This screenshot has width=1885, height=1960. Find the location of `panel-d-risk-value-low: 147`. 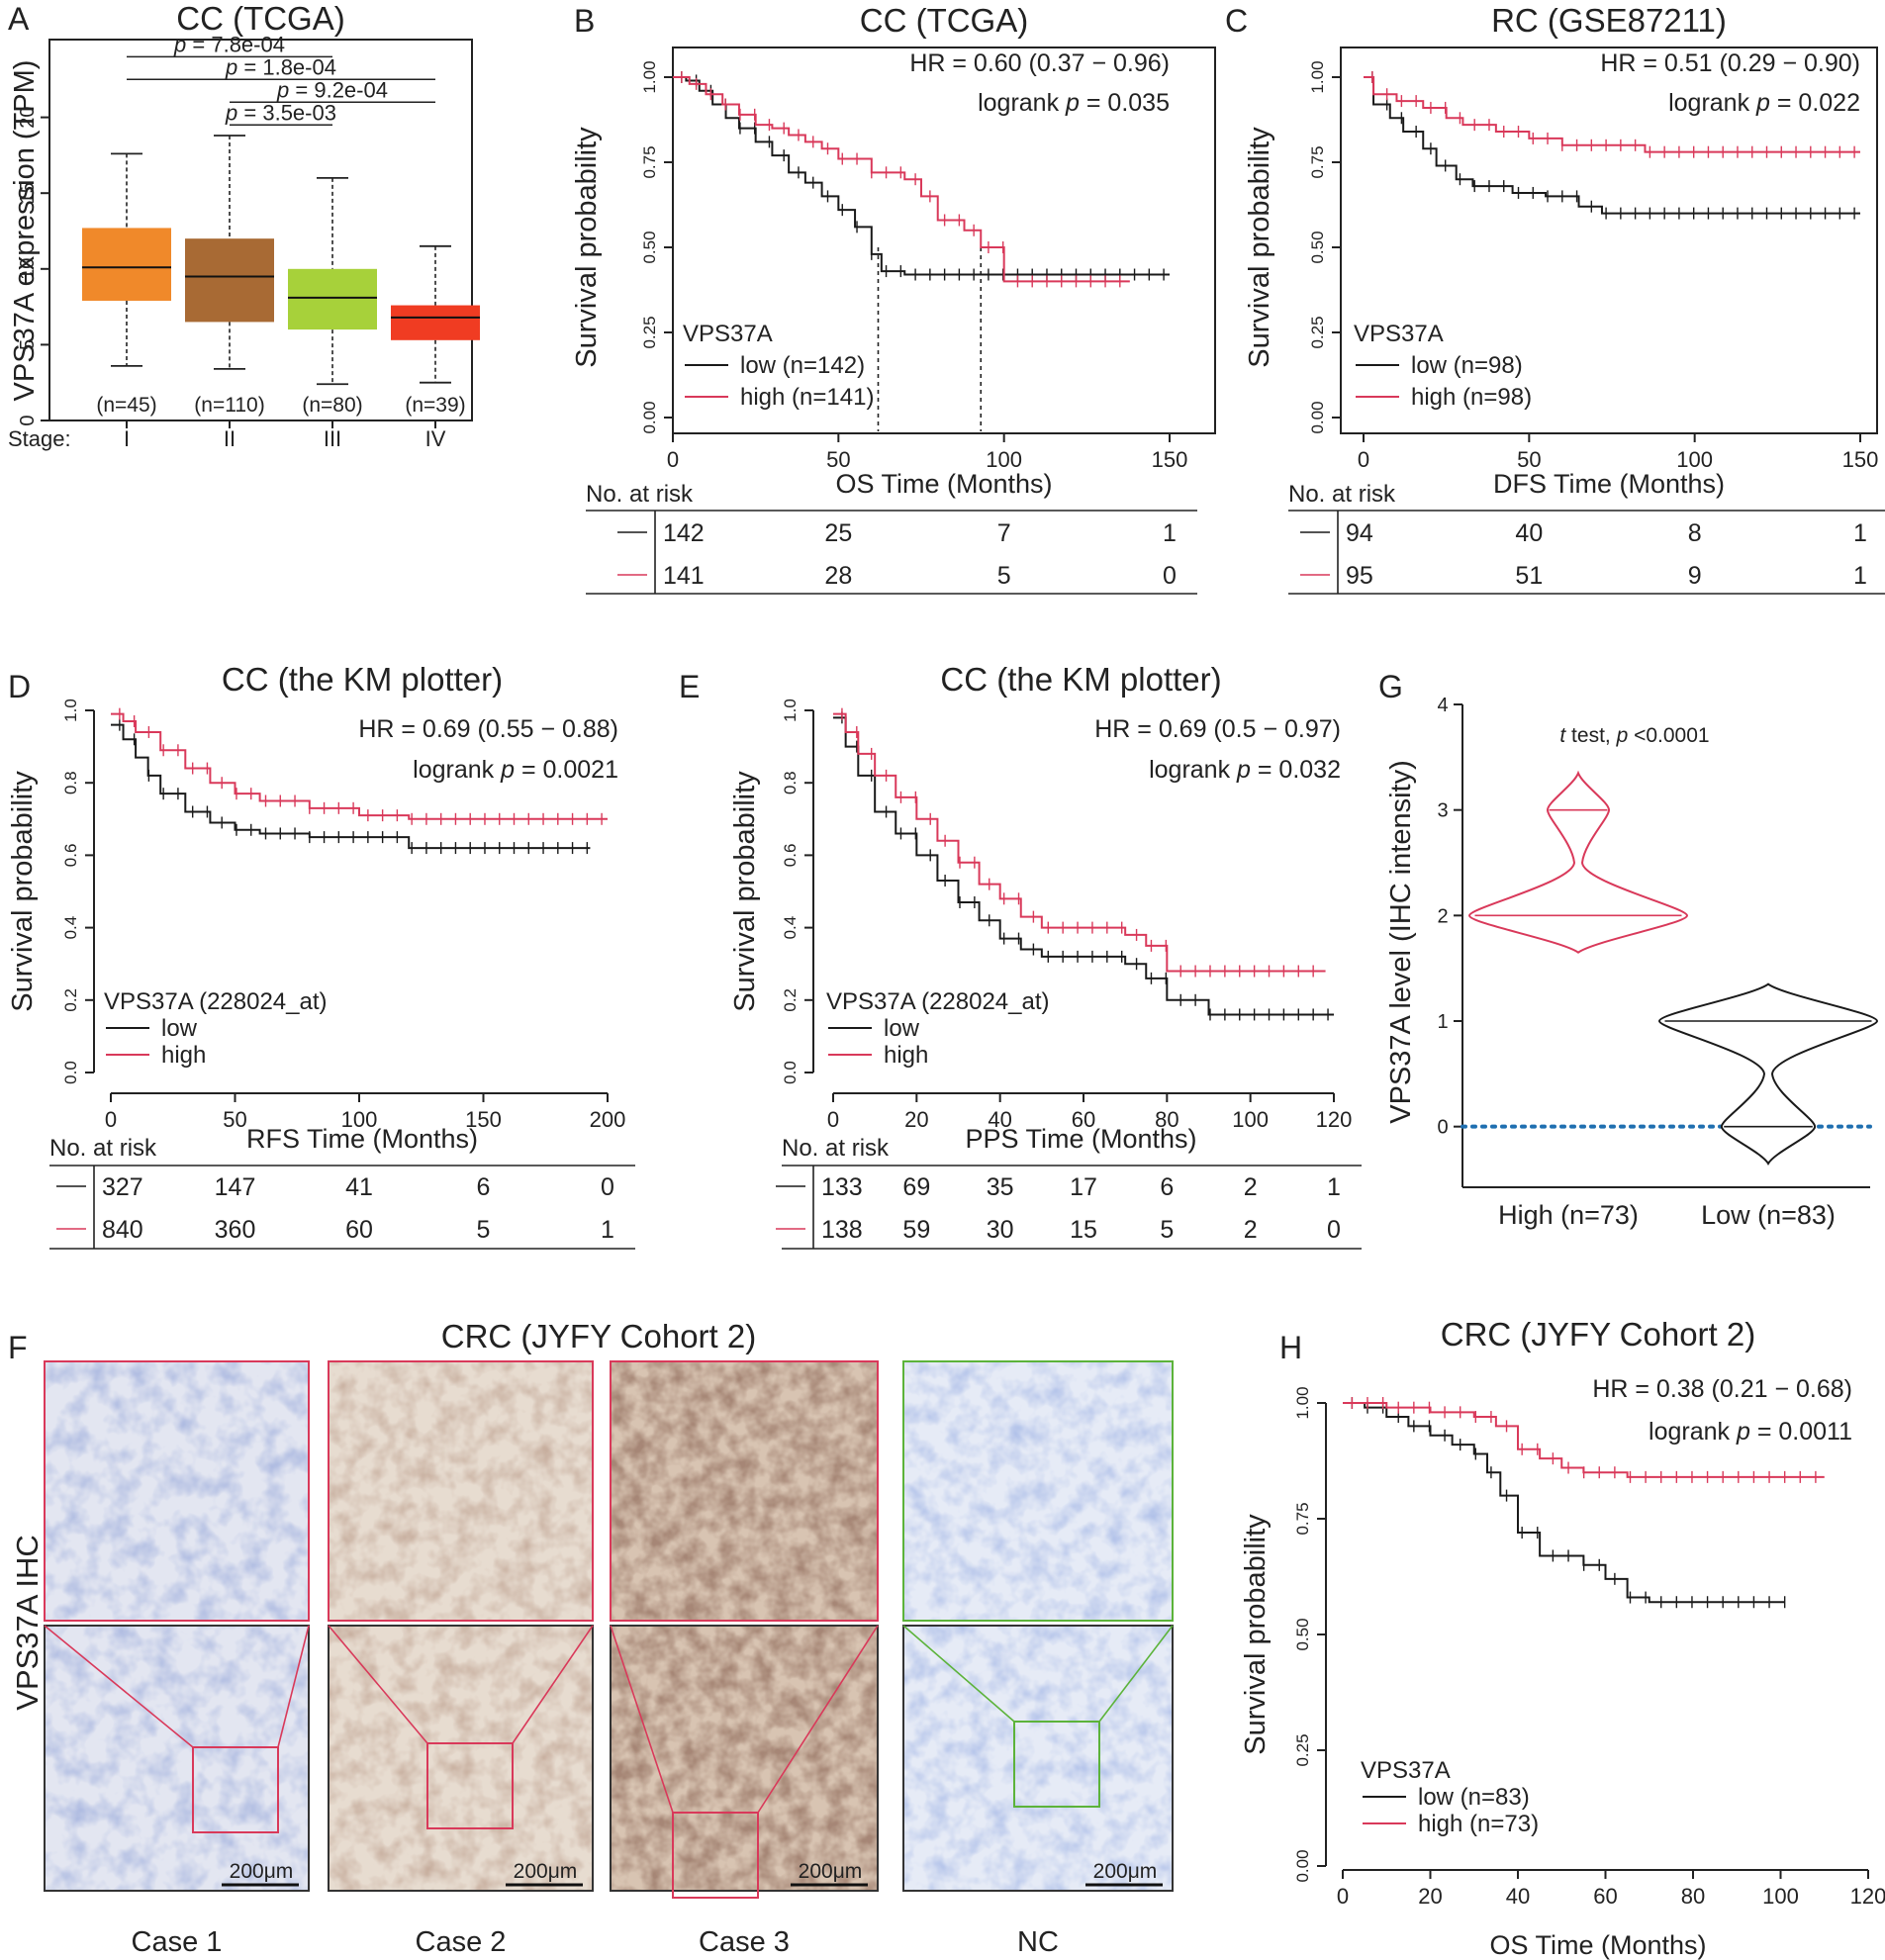

panel-d-risk-value-low: 147 is located at coordinates (235, 1187).